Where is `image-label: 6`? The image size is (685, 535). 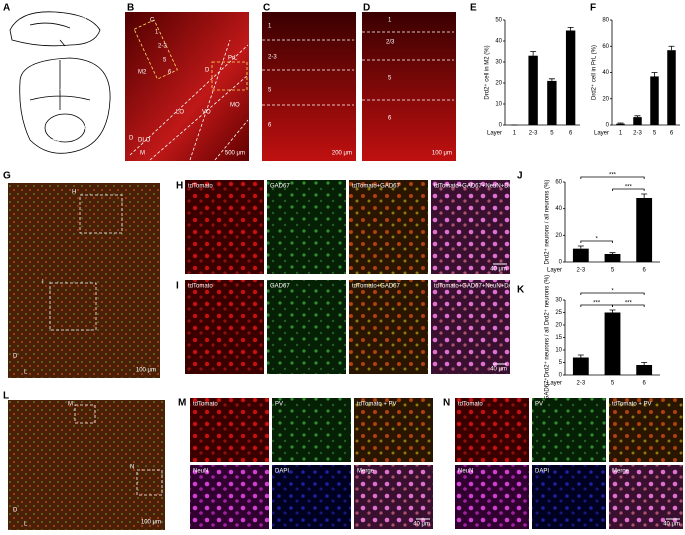
image-label: 6 is located at coordinates (390, 119).